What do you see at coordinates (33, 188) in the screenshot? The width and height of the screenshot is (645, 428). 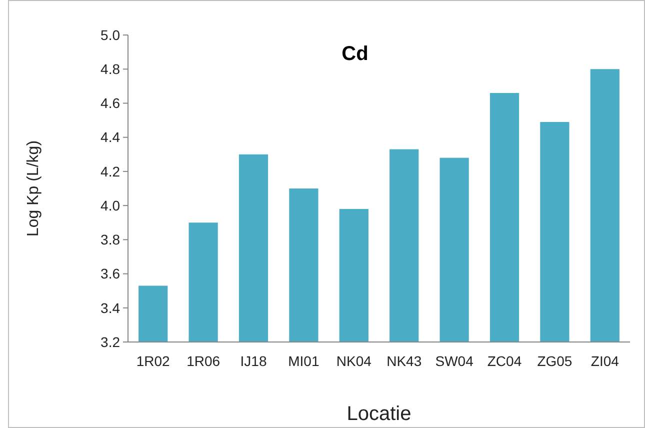 I see `y-axis-title: Log Kp (L/kg)` at bounding box center [33, 188].